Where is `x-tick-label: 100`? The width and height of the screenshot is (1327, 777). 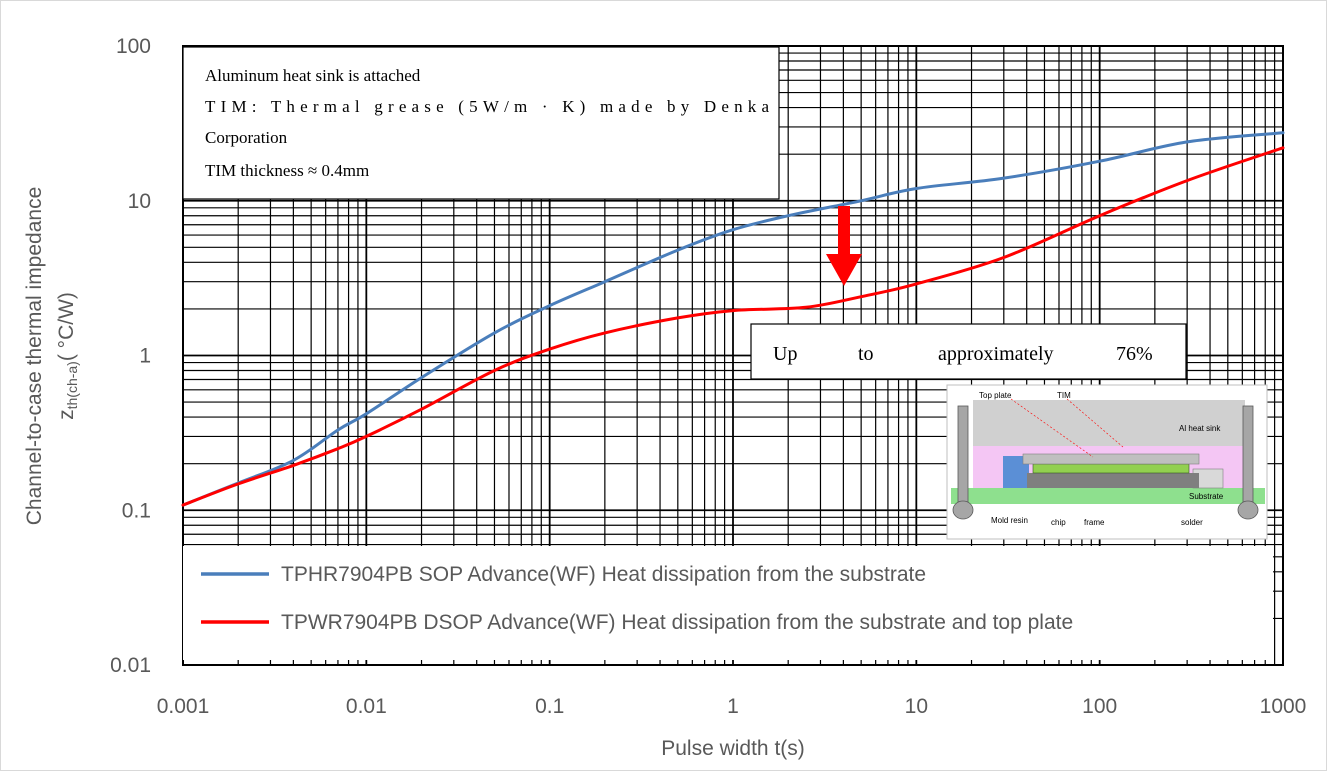
x-tick-label: 100 is located at coordinates (1099, 706).